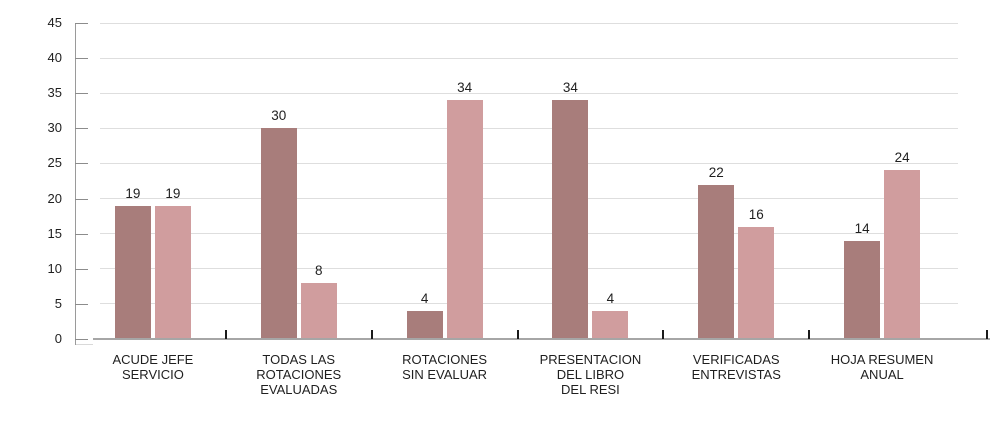 Image resolution: width=1000 pixels, height=425 pixels. What do you see at coordinates (318, 270) in the screenshot?
I see `bar-value-label: 8` at bounding box center [318, 270].